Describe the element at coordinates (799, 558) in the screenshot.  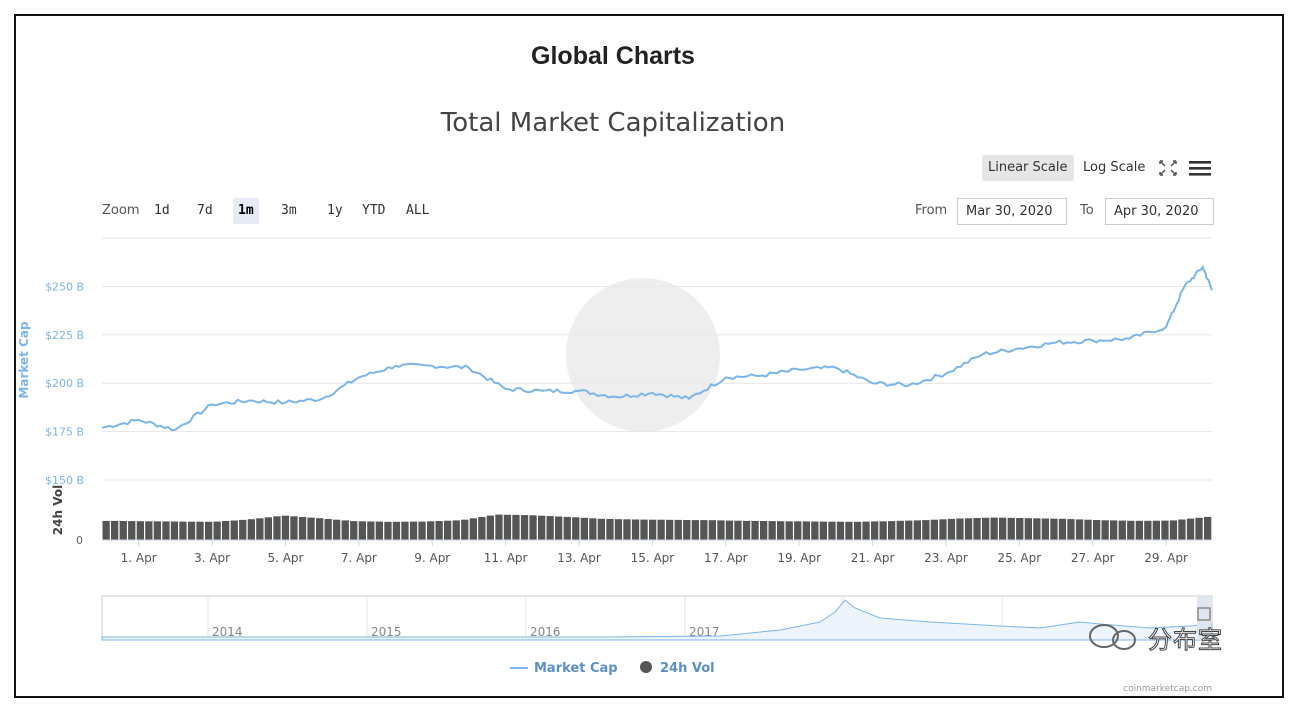
I see `x-axis-tick-9: 19. Apr` at that location.